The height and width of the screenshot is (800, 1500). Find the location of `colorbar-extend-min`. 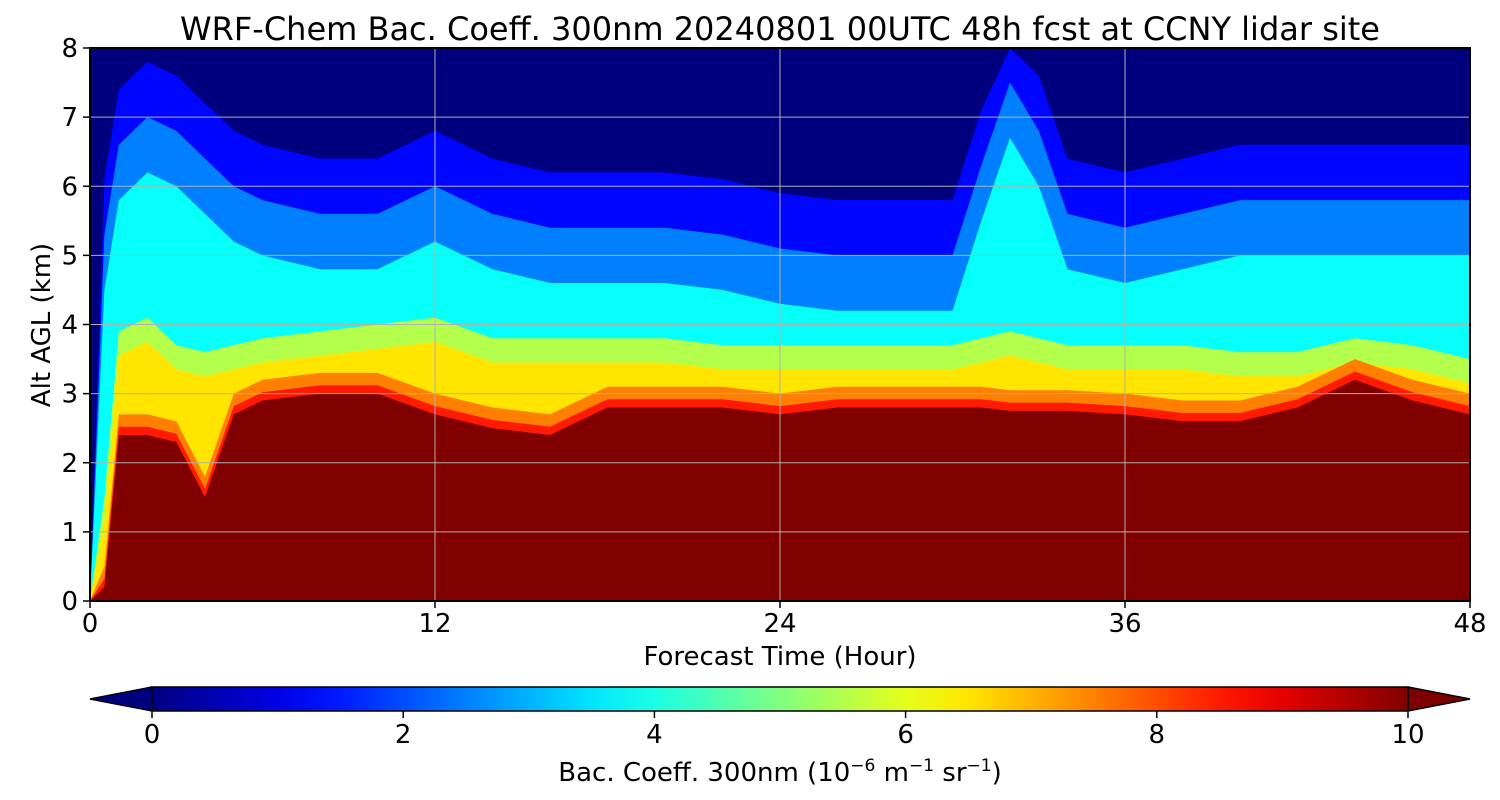

colorbar-extend-min is located at coordinates (121, 699).